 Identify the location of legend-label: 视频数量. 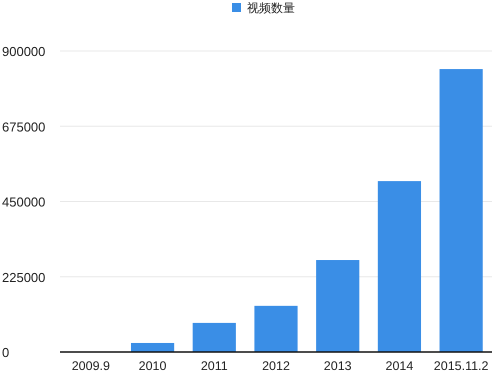
(271, 8).